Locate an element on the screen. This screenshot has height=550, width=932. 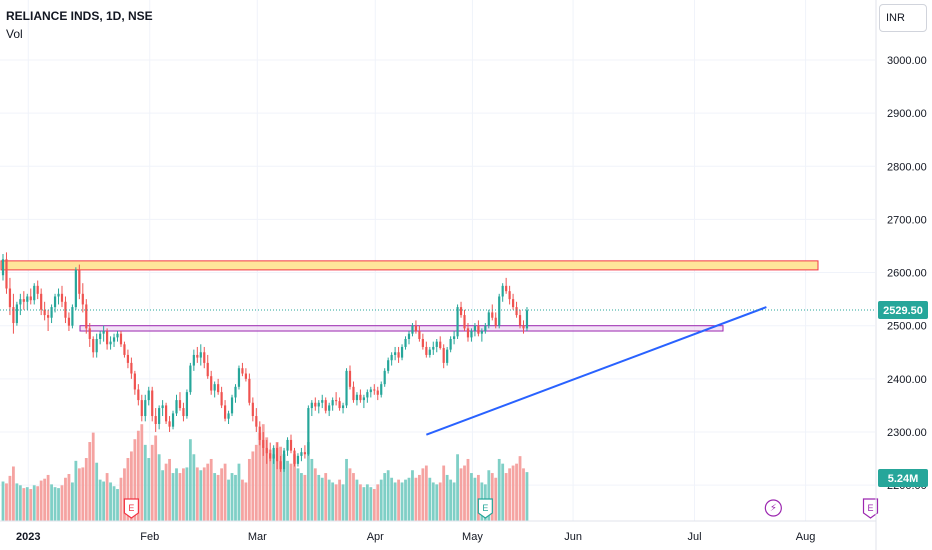
event-marker-shape is located at coordinates (131, 508).